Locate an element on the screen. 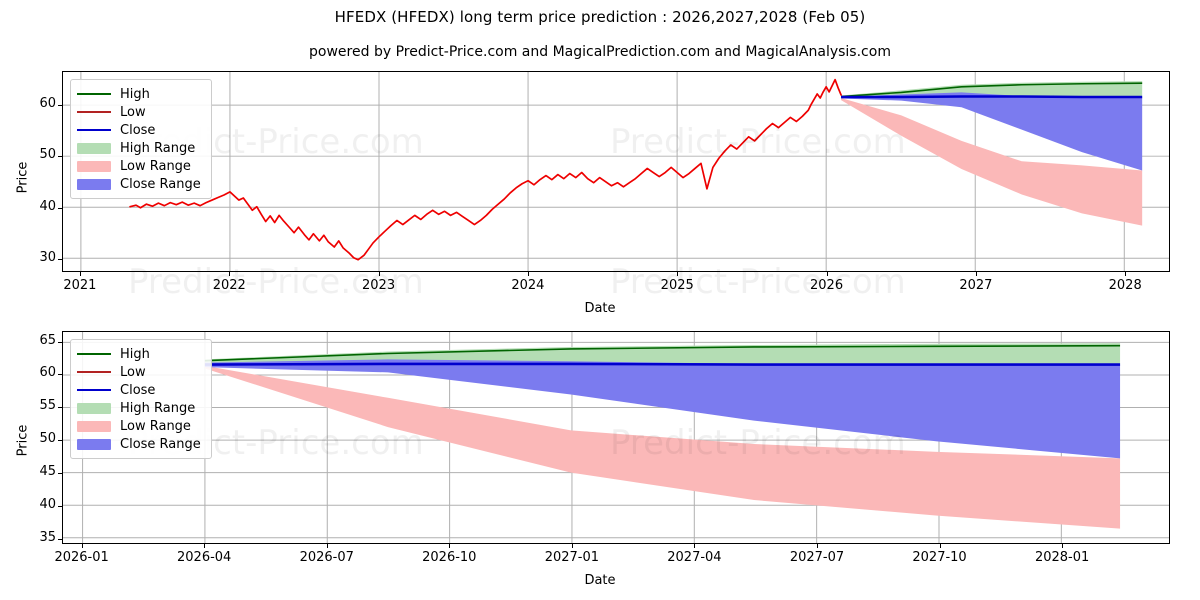  legend-item-low-range: Low Range is located at coordinates (140, 166).